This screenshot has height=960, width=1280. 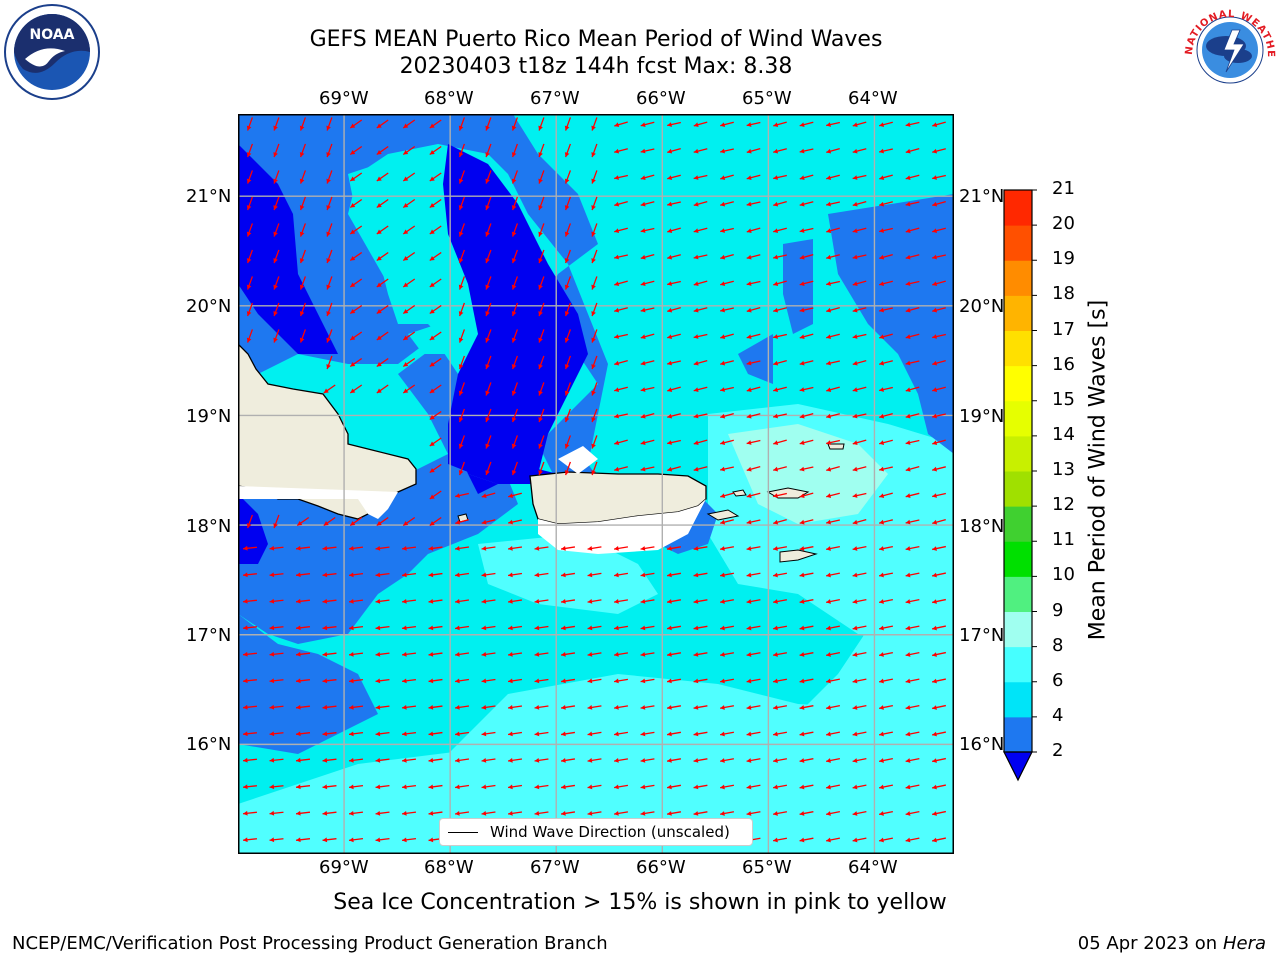 What do you see at coordinates (578, 460) in the screenshot?
I see `land-mask` at bounding box center [578, 460].